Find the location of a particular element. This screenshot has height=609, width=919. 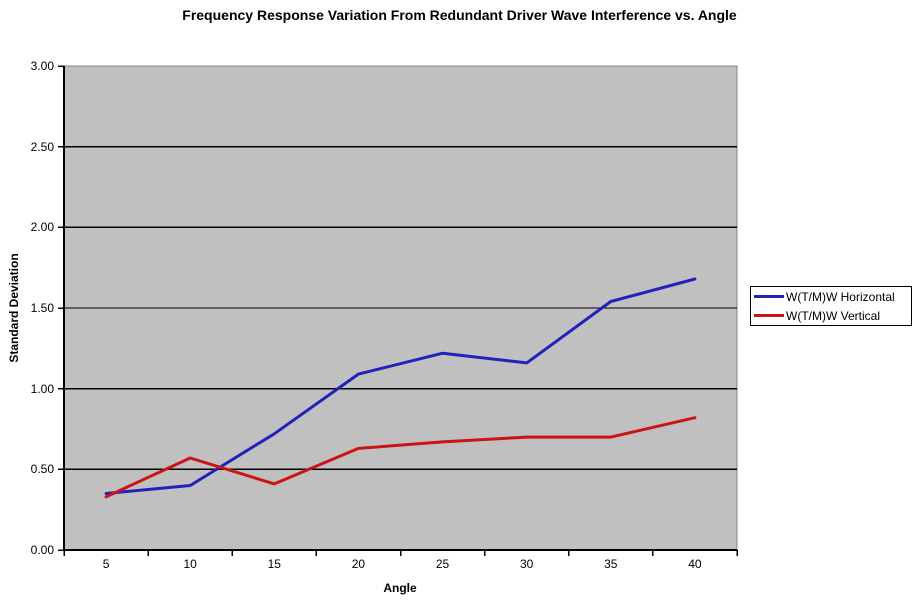

x-tick-label: 15 is located at coordinates (274, 564).